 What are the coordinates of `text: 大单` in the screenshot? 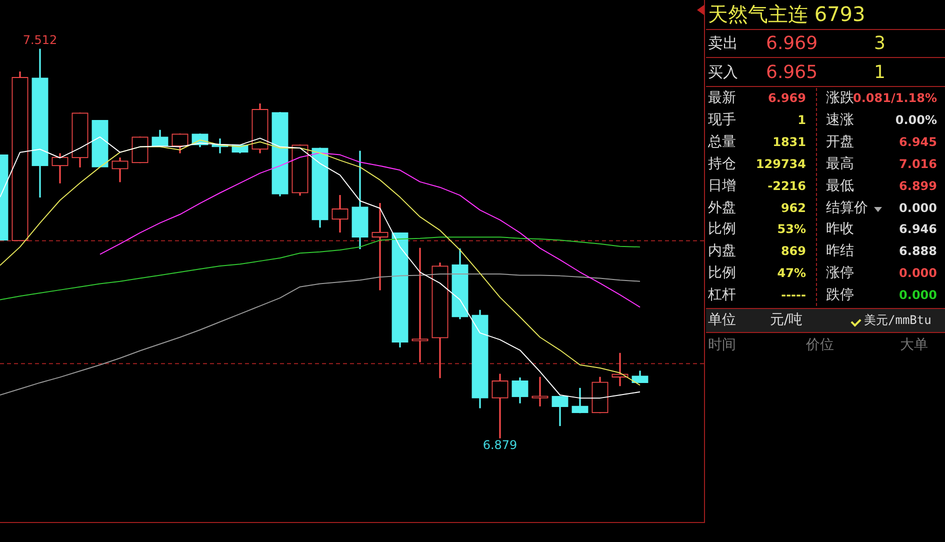 It's located at (914, 345).